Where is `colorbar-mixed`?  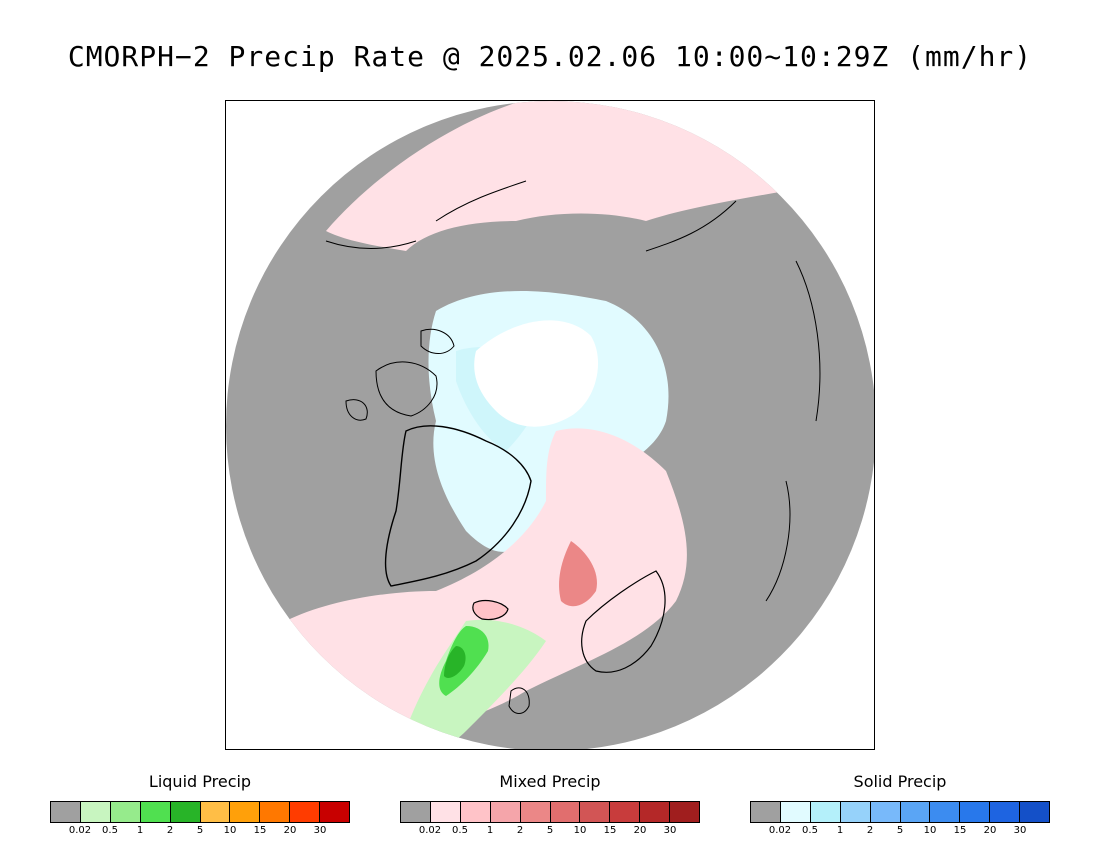
colorbar-mixed is located at coordinates (550, 812).